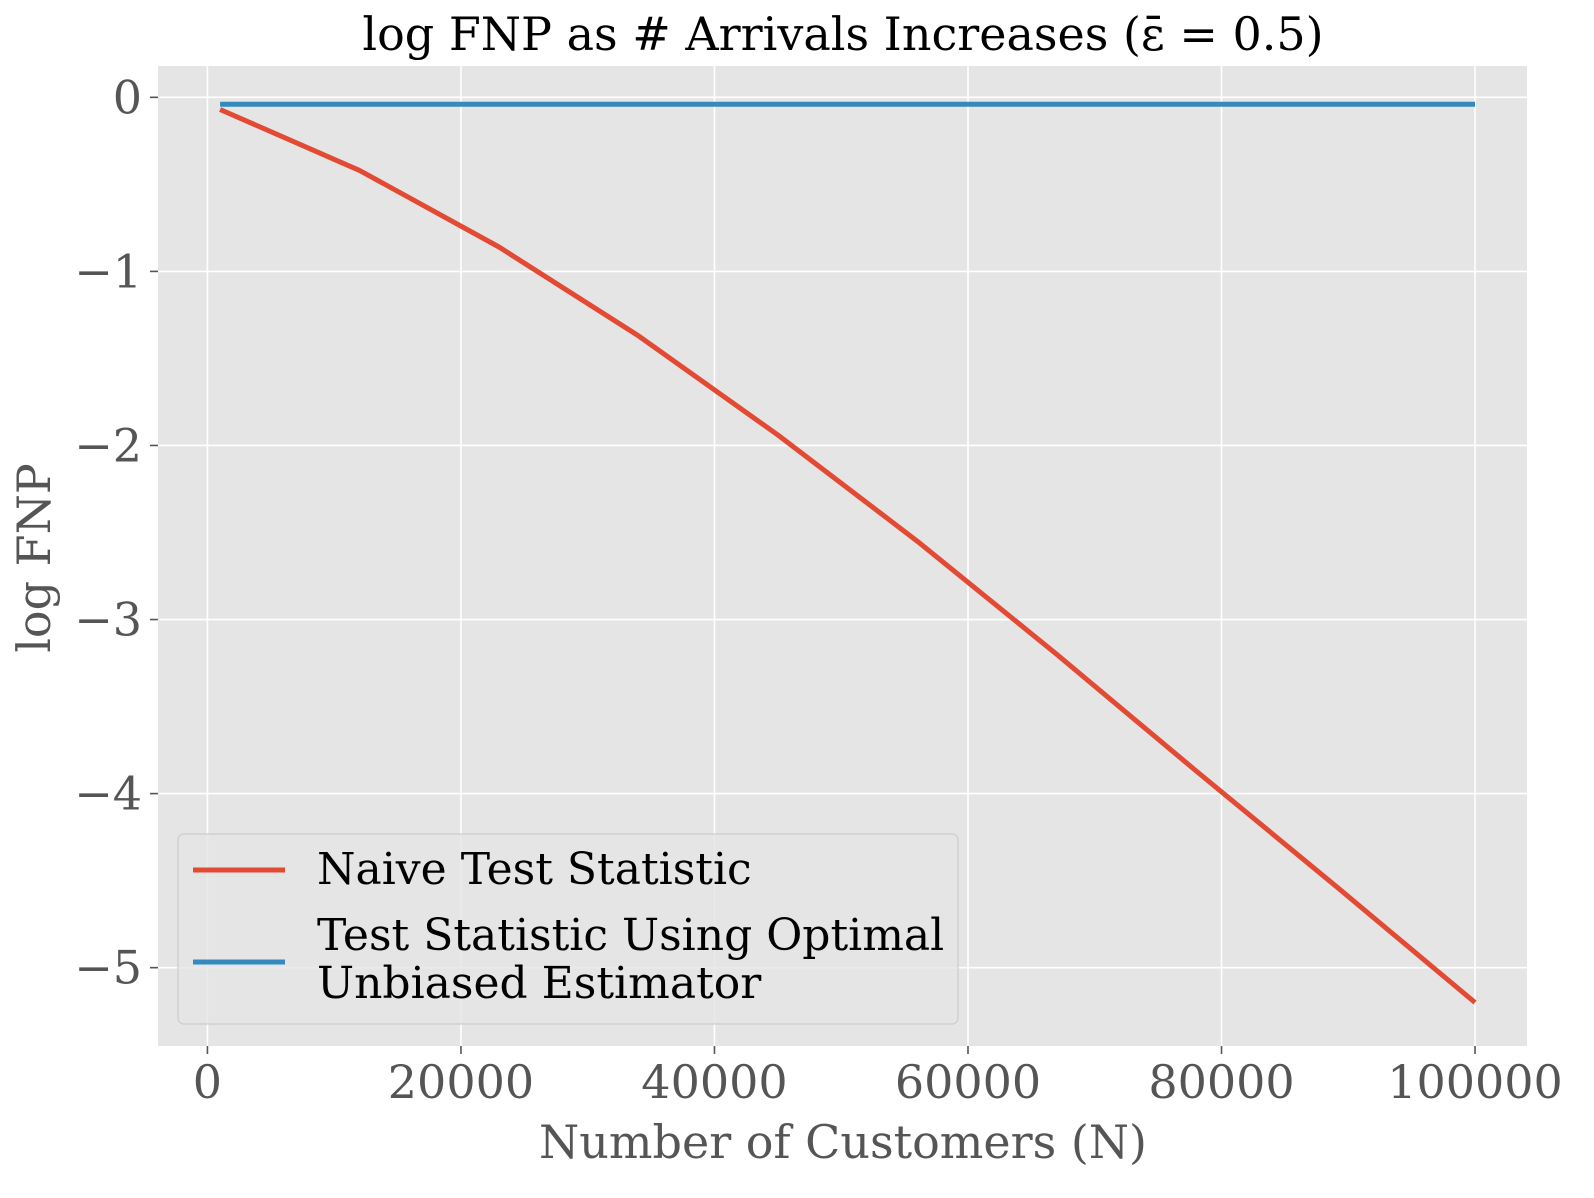  Describe the element at coordinates (843, 1142) in the screenshot. I see `x-axis-label: Number of Customers (N)` at that location.